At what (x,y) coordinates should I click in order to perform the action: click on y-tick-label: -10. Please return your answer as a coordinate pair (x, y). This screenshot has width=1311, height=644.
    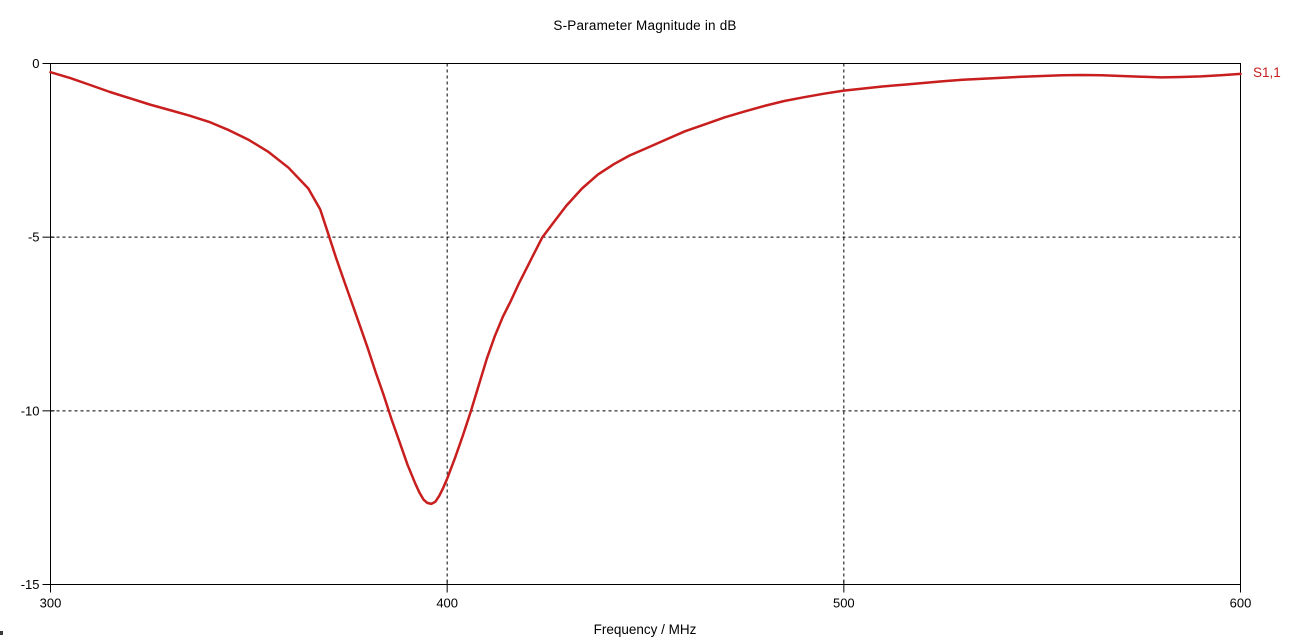
    Looking at the image, I should click on (30, 410).